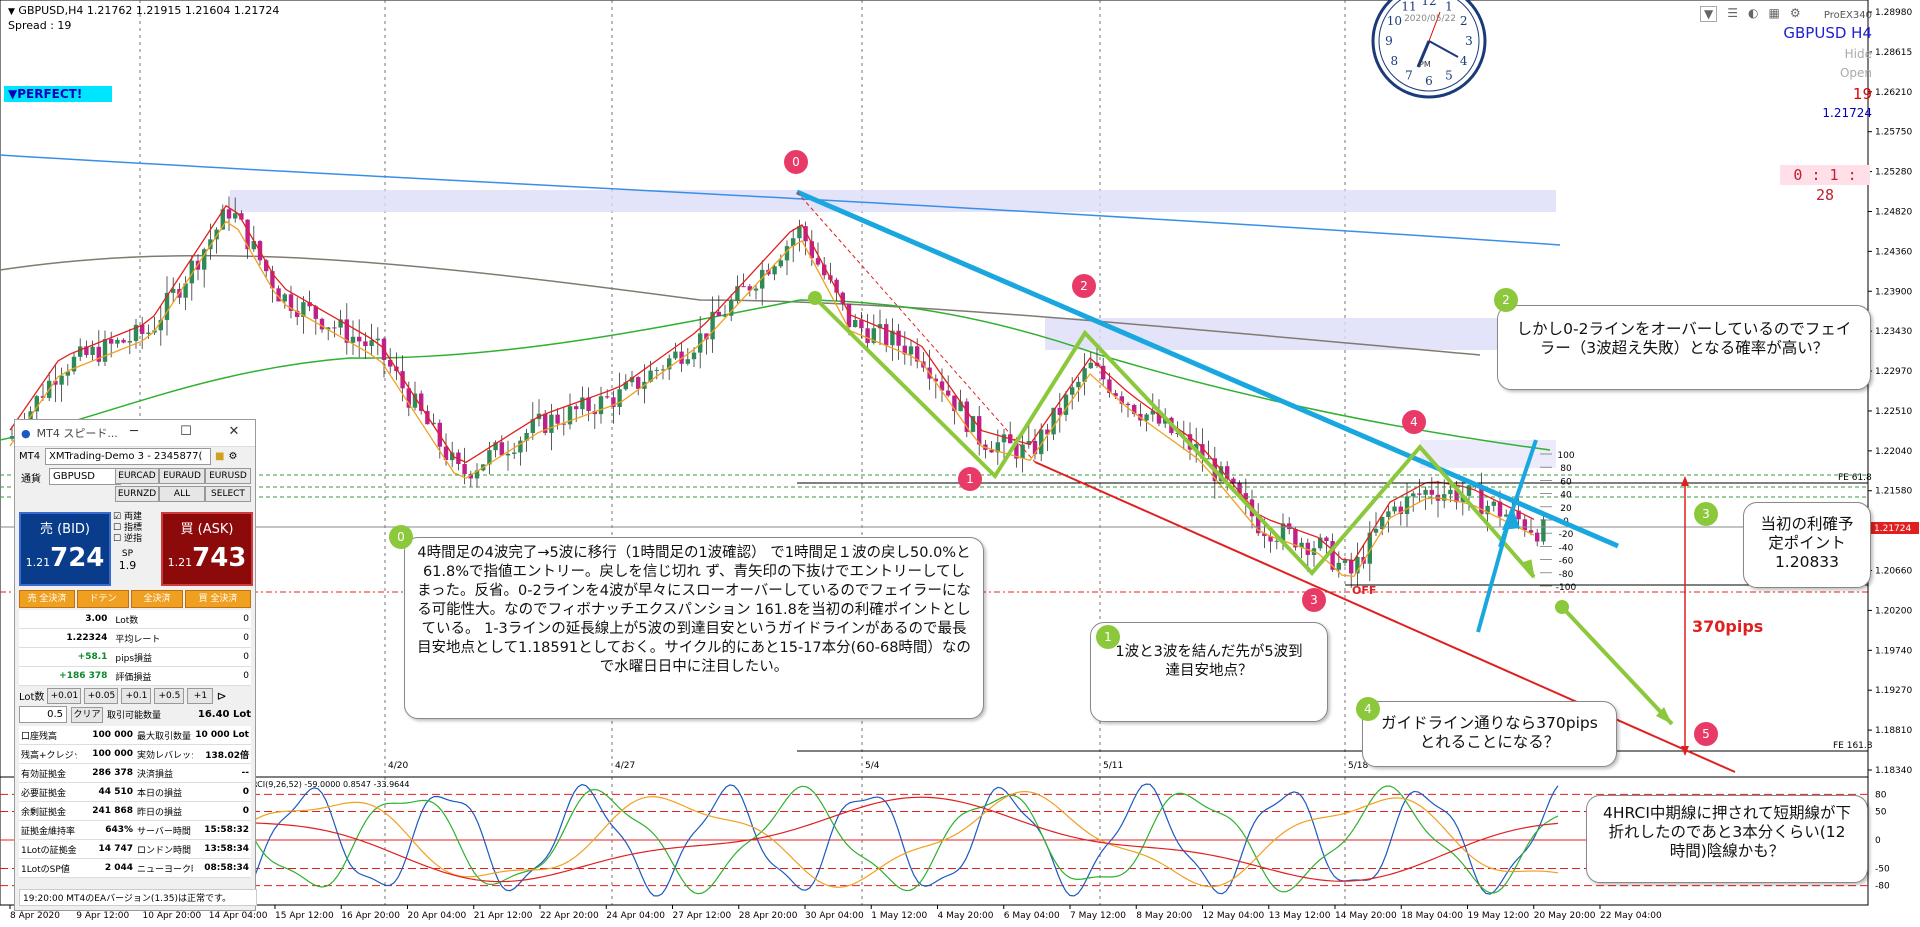 This screenshot has width=1920, height=927. Describe the element at coordinates (1855, 73) in the screenshot. I see `open-label: Open` at that location.